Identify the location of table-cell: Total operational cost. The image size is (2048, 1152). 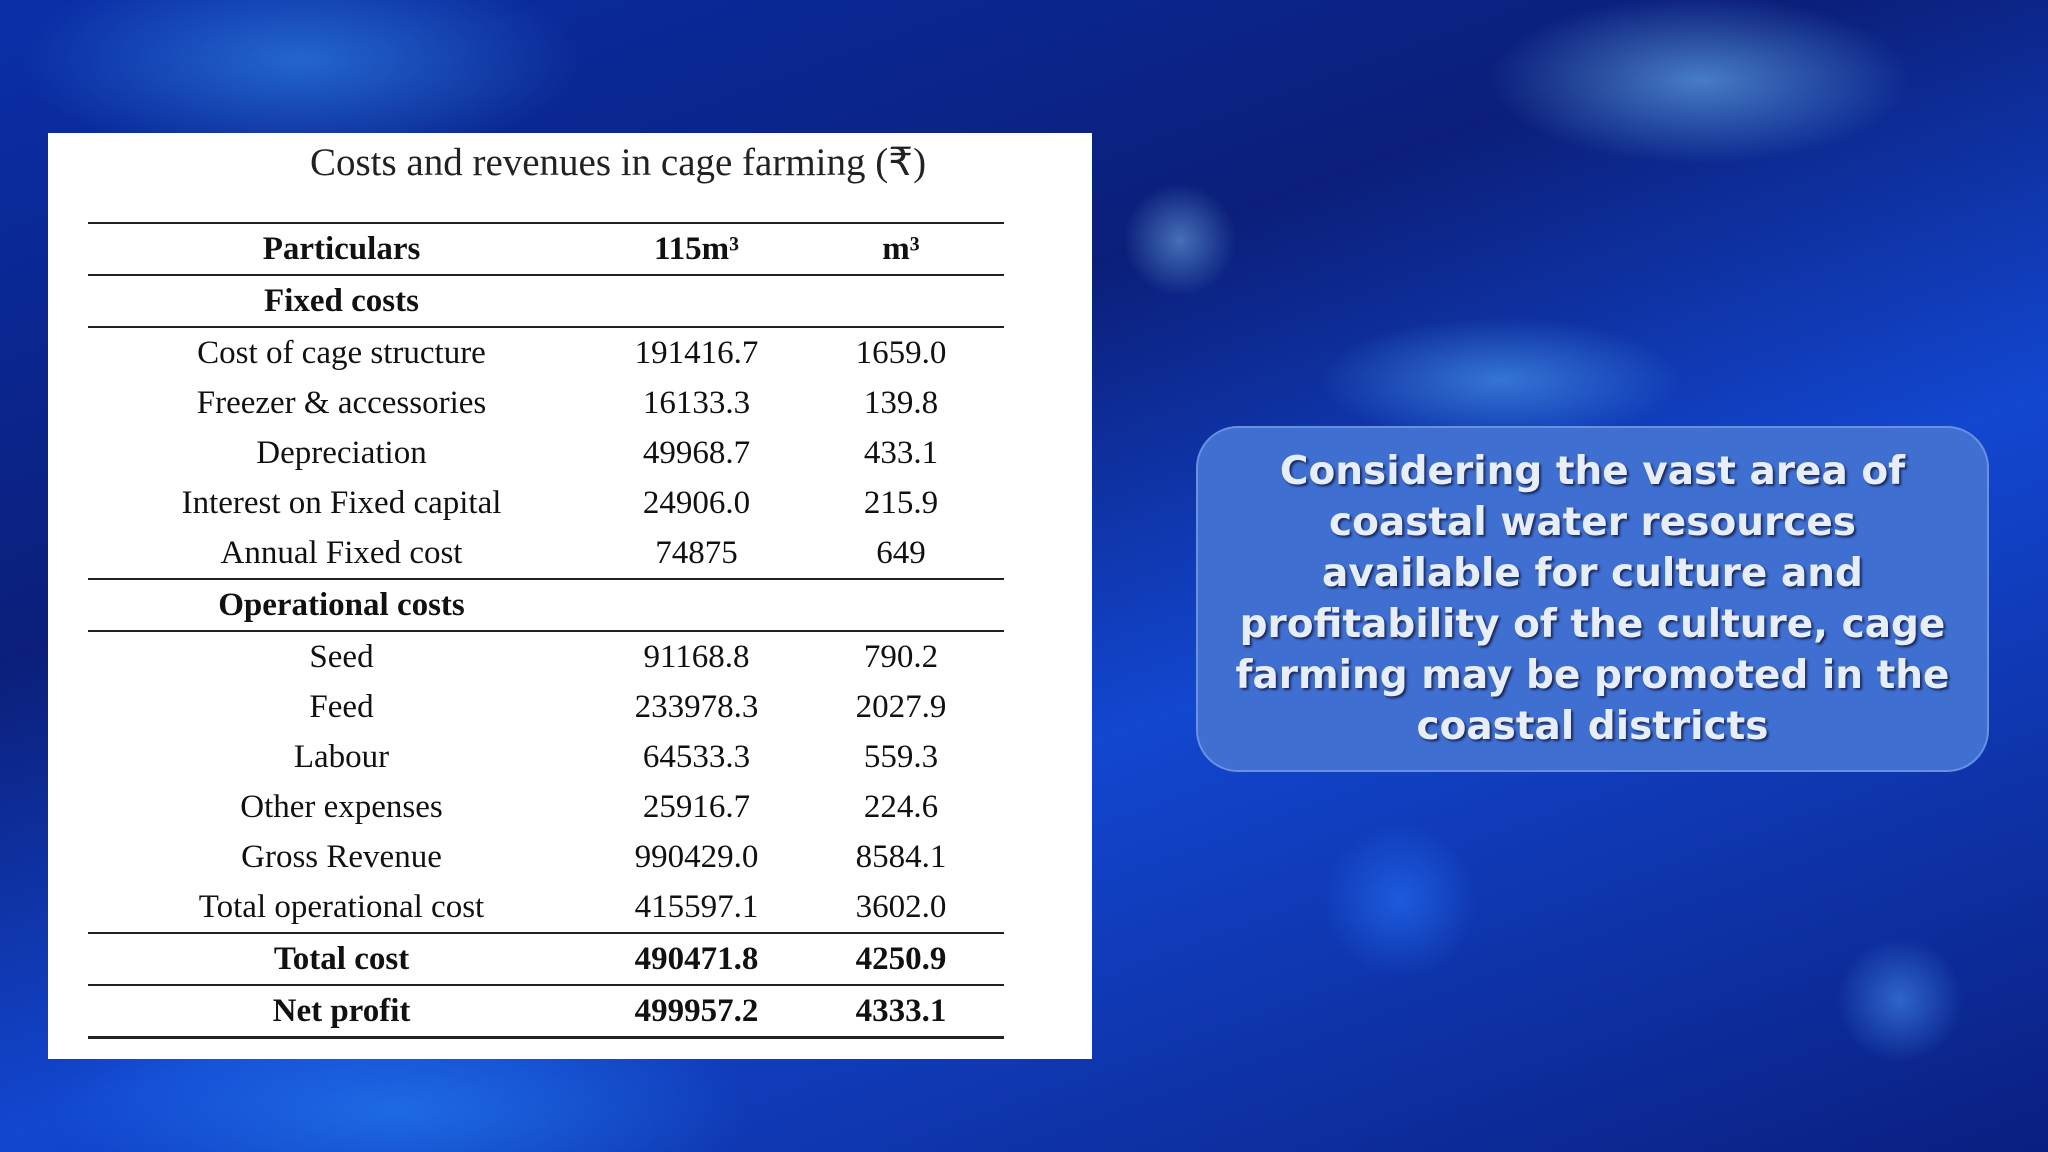
(341, 908).